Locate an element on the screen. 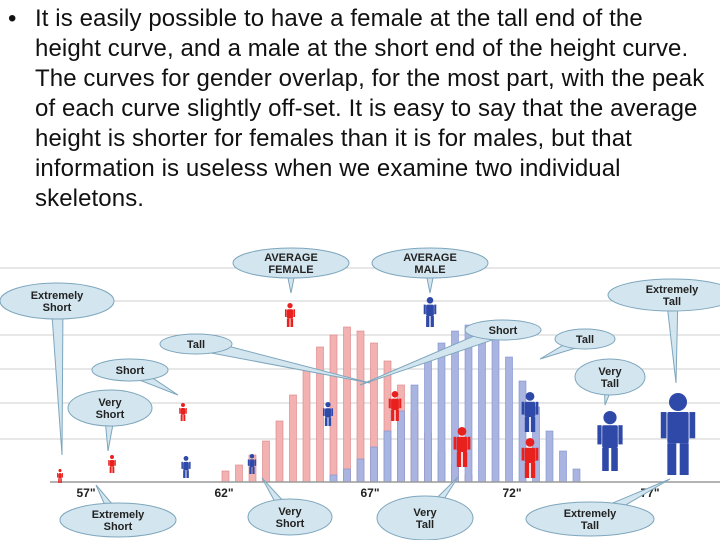 Image resolution: width=720 pixels, height=540 pixels. x-tick-label: 72" is located at coordinates (511, 493).